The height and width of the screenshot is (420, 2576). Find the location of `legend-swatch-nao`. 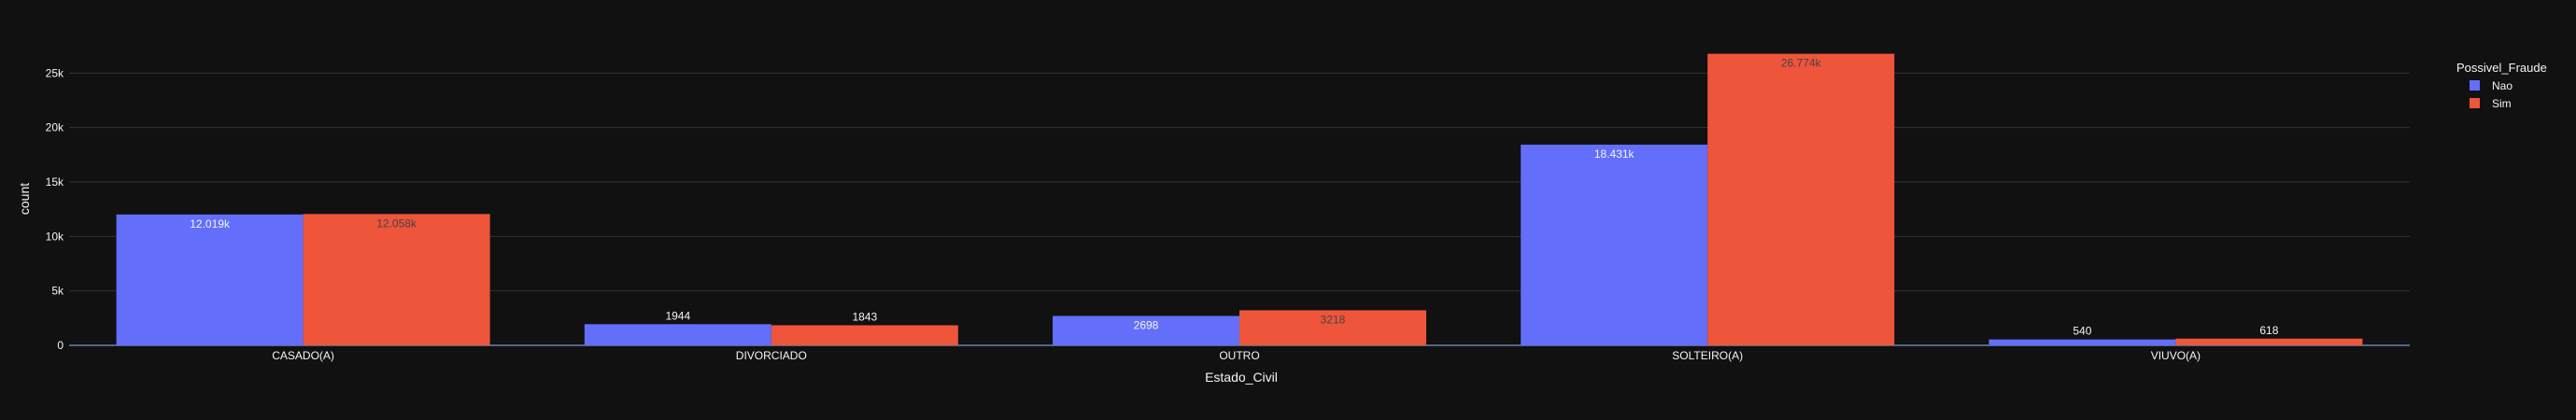

legend-swatch-nao is located at coordinates (2475, 85).